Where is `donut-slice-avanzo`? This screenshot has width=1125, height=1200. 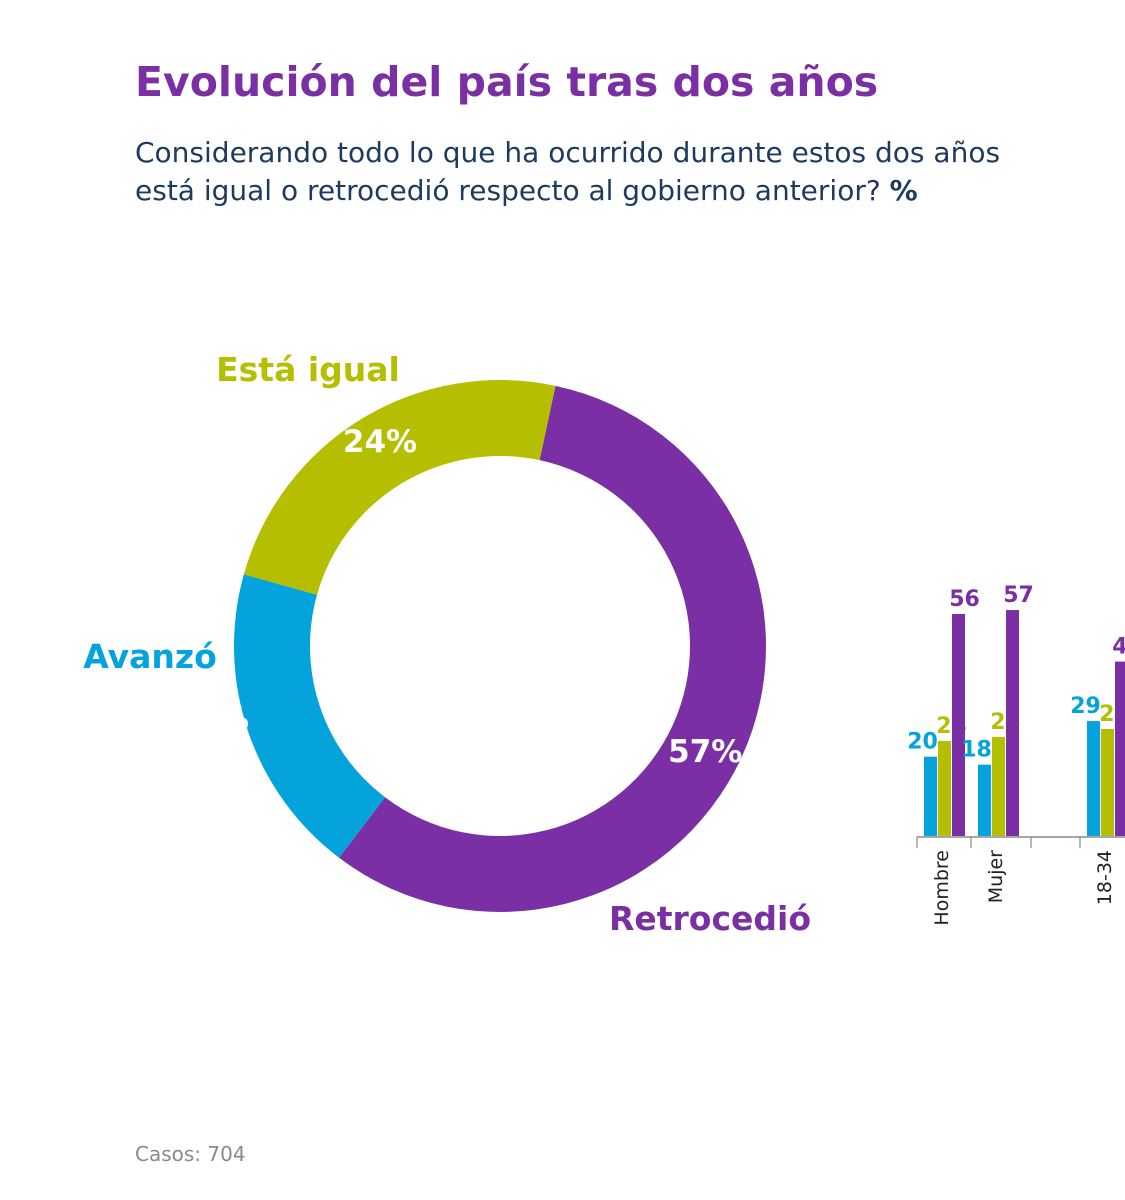 donut-slice-avanzo is located at coordinates (309, 716).